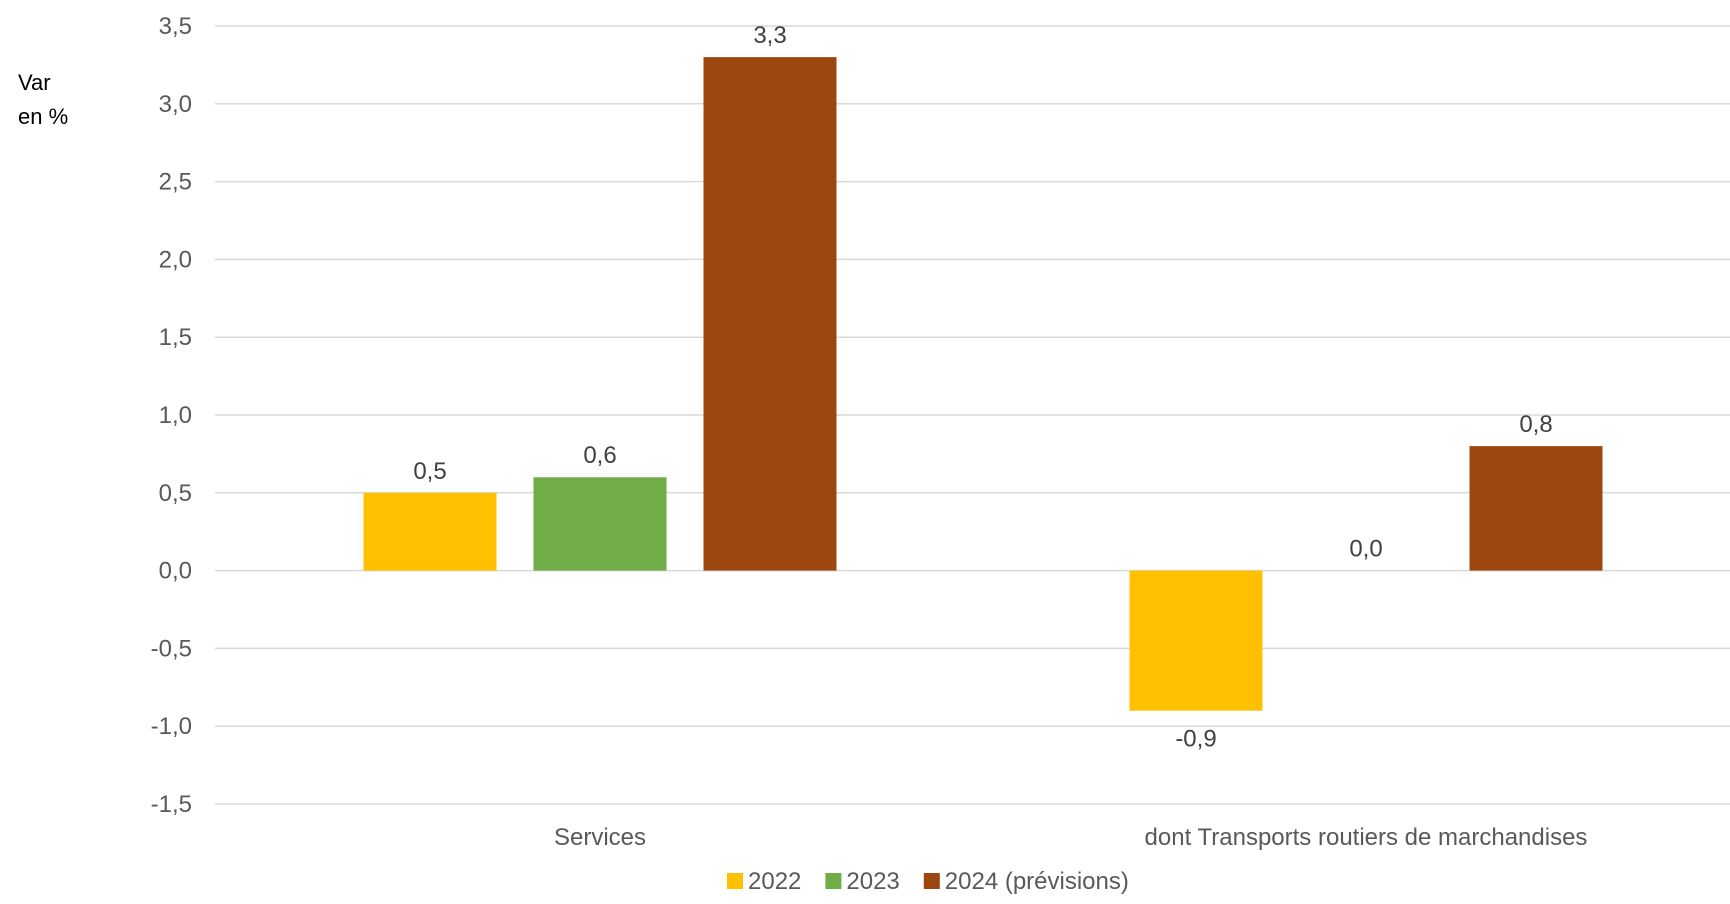 This screenshot has height=904, width=1730. What do you see at coordinates (175, 493) in the screenshot?
I see `y-tick-label: 0,5` at bounding box center [175, 493].